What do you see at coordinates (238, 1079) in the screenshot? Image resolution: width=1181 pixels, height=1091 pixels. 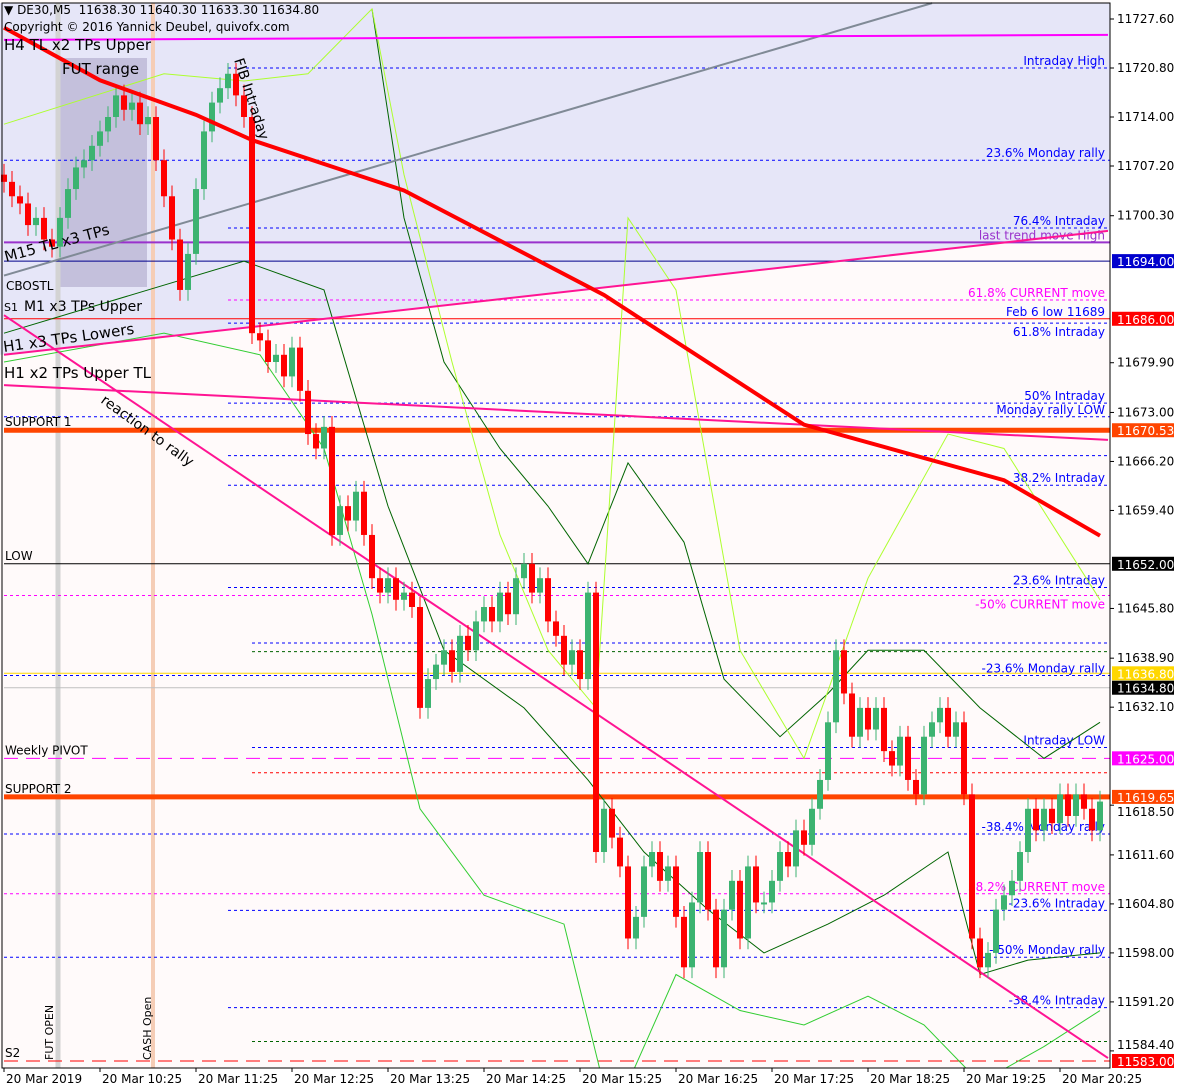 I see `x-tick-label: 20 Mar 11:25` at bounding box center [238, 1079].